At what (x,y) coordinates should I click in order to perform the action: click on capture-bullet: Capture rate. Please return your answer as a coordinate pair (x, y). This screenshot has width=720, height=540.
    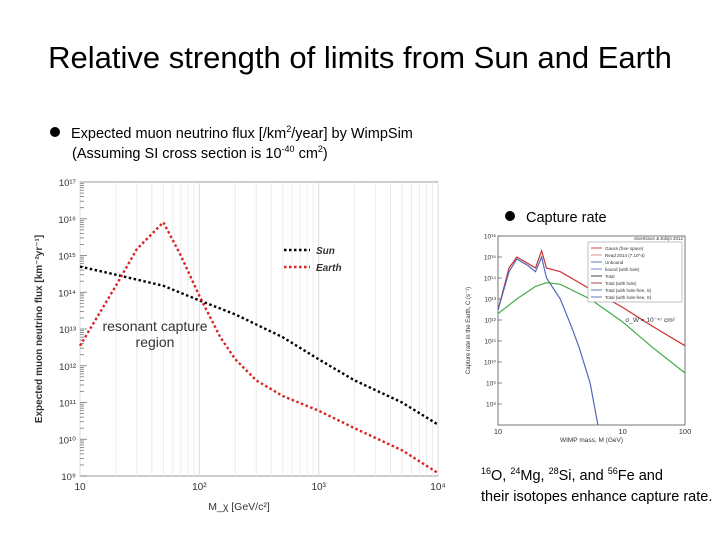
    Looking at the image, I should click on (556, 218).